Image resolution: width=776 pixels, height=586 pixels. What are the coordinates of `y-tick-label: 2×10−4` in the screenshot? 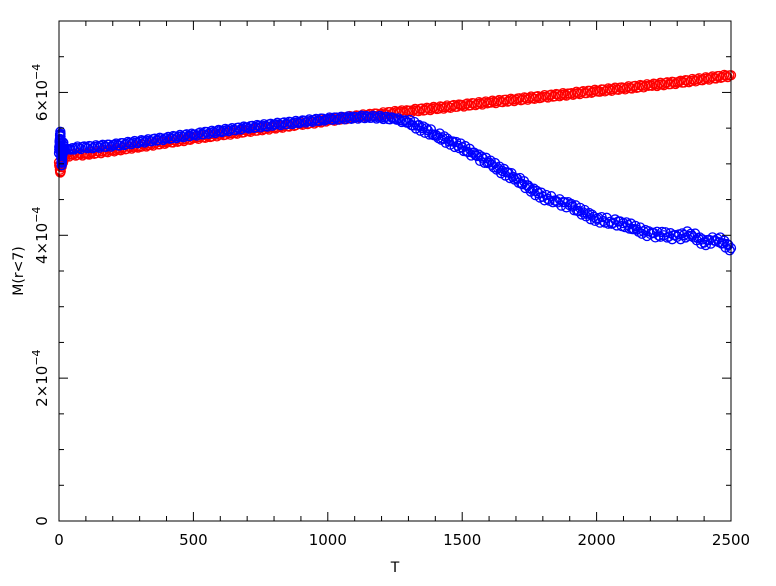 It's located at (40, 377).